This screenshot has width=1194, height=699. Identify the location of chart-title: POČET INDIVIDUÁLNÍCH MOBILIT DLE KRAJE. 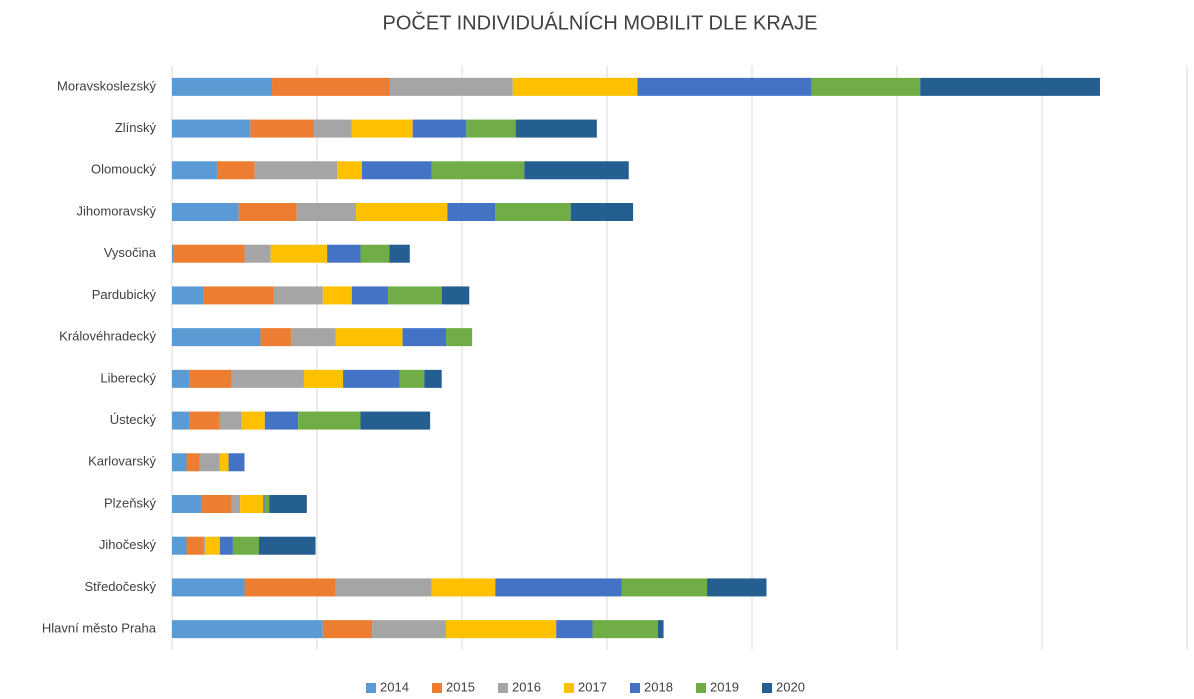
(600, 22).